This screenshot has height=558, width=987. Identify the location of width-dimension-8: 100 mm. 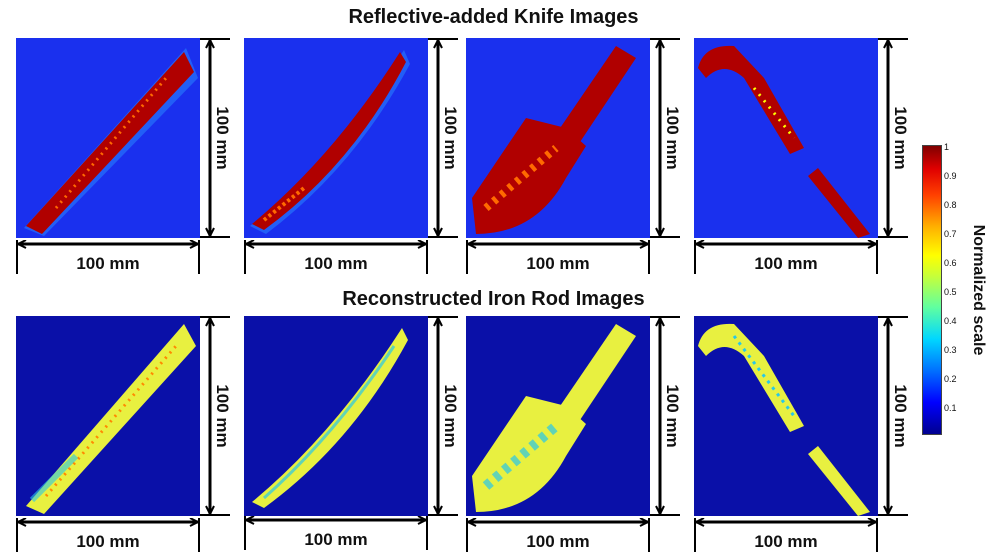
(786, 538).